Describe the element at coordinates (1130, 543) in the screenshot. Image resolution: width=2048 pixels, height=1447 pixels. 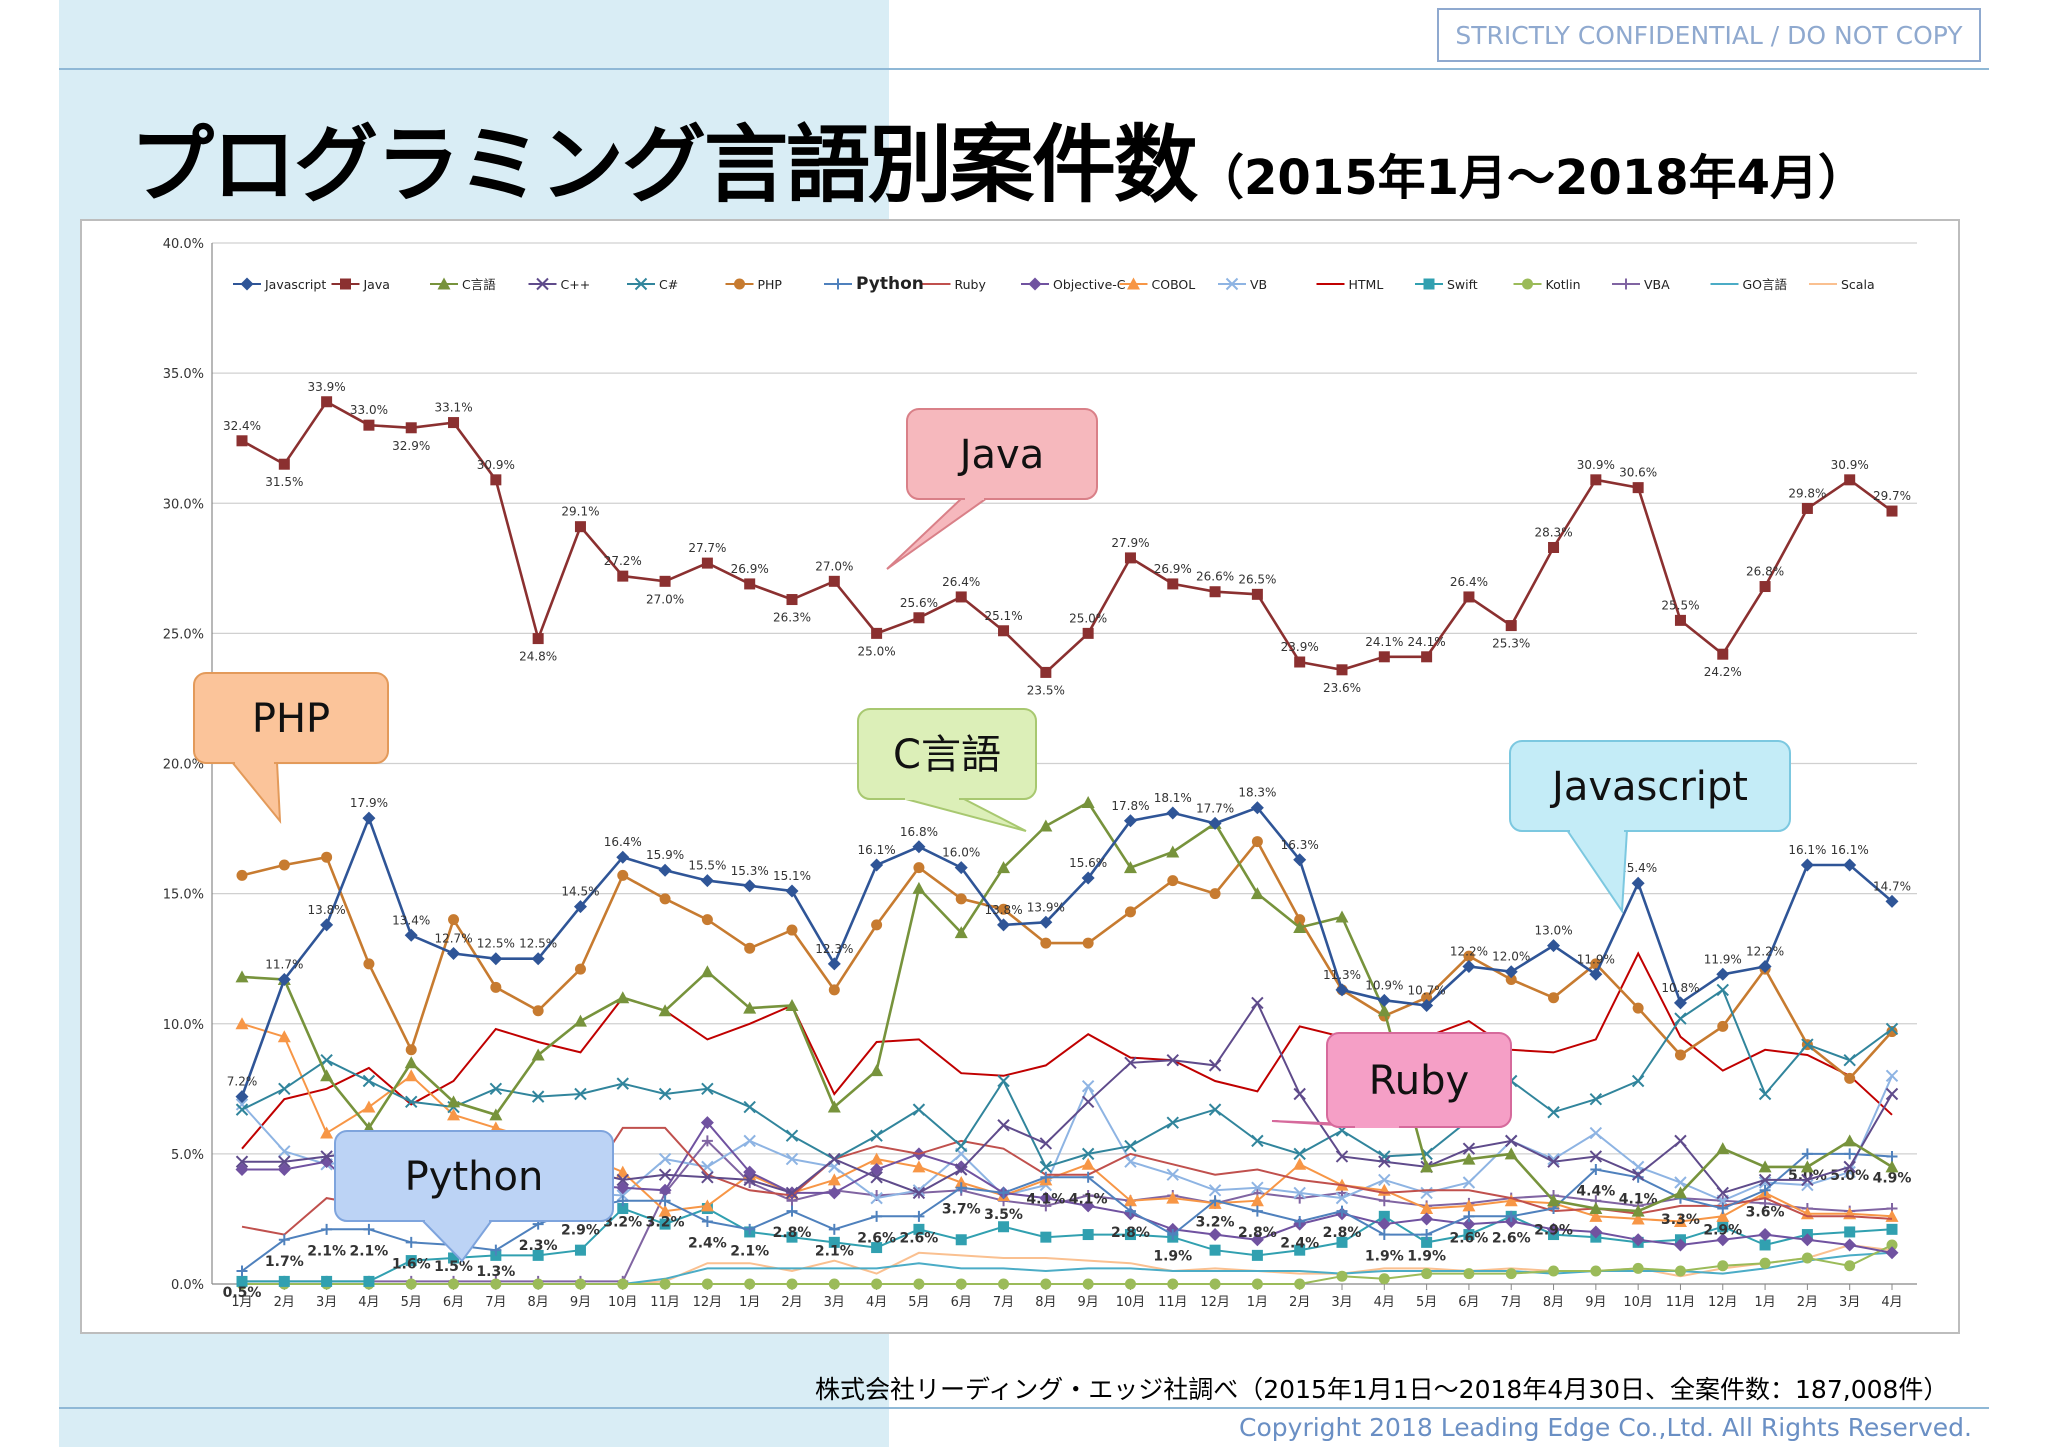
I see `data-label: 27.9%` at that location.